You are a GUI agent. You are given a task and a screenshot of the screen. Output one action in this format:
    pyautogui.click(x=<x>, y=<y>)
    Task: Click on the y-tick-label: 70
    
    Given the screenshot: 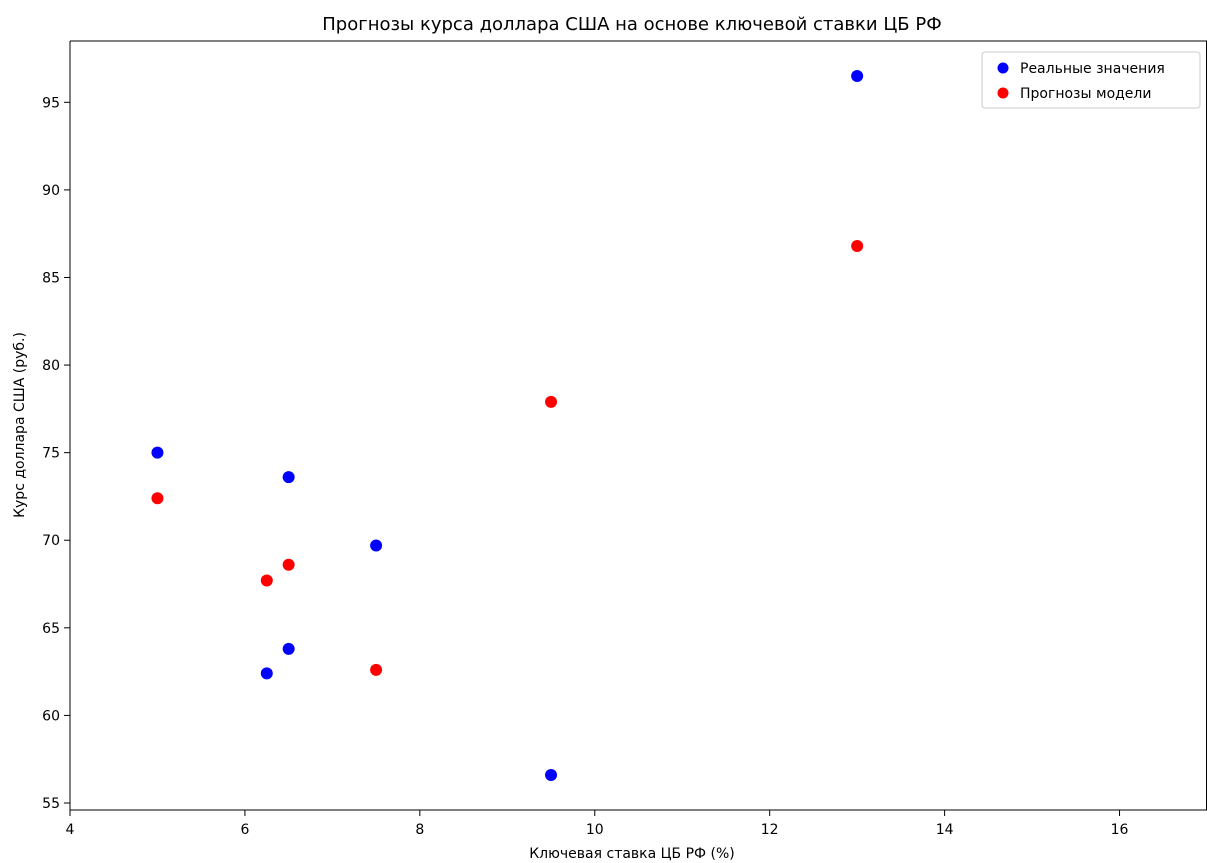 What is the action you would take?
    pyautogui.click(x=51, y=541)
    